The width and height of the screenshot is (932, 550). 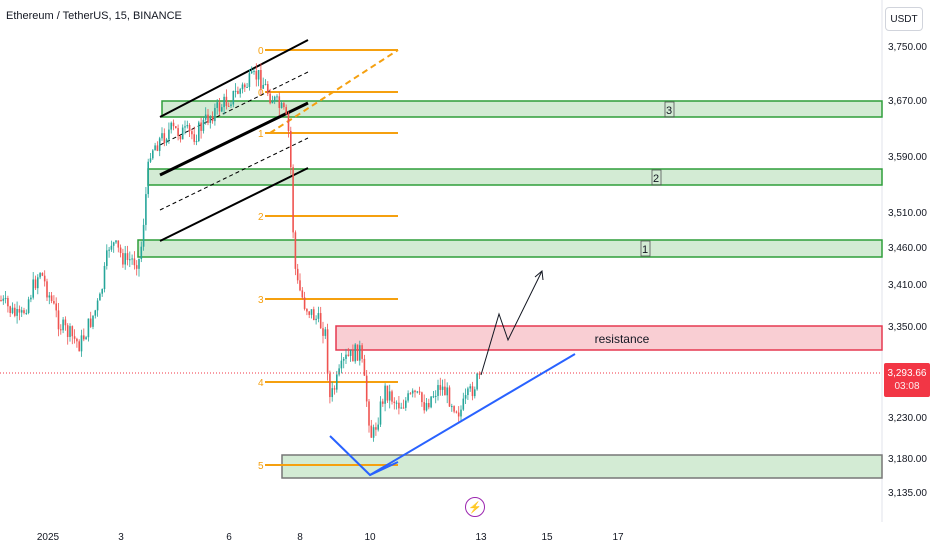 What do you see at coordinates (94, 16) in the screenshot?
I see `chart-title: Ethereum / TetherUS, 15, BINANCE` at bounding box center [94, 16].